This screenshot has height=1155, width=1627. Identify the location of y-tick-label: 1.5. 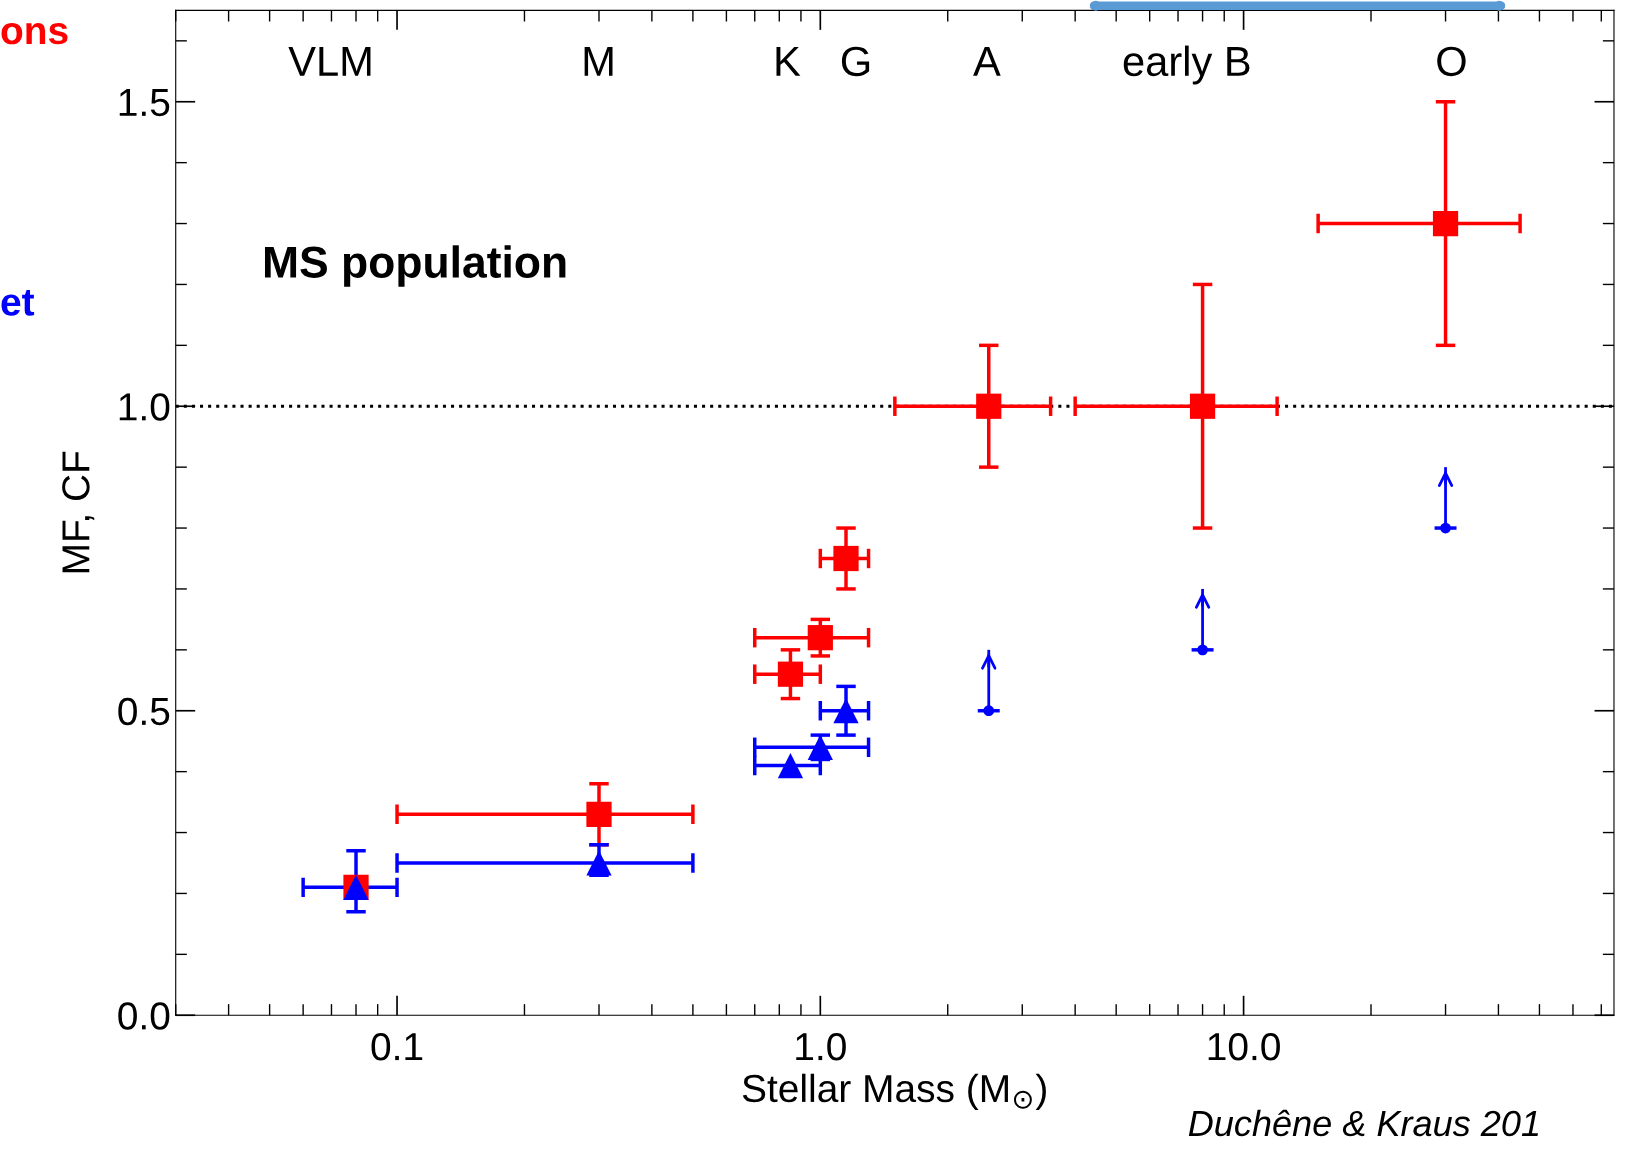
(144, 103).